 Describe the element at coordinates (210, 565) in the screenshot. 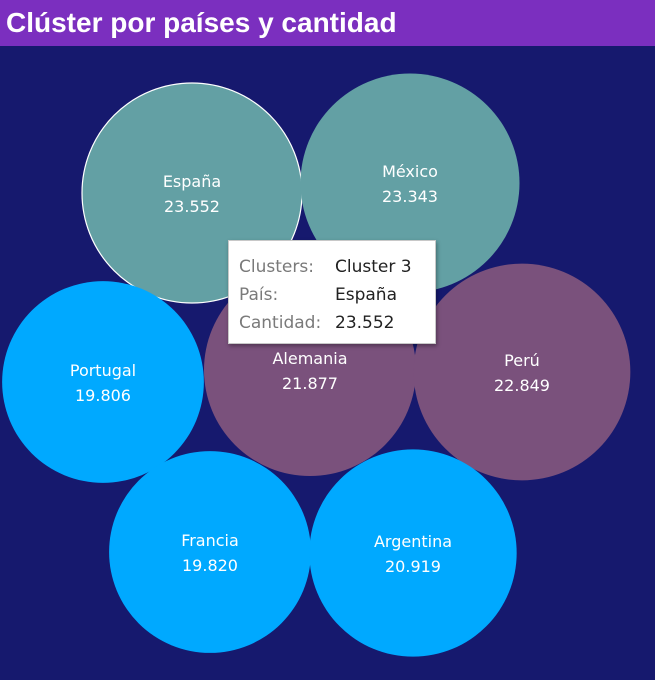

I see `bubble-value-francia: 19.820` at that location.